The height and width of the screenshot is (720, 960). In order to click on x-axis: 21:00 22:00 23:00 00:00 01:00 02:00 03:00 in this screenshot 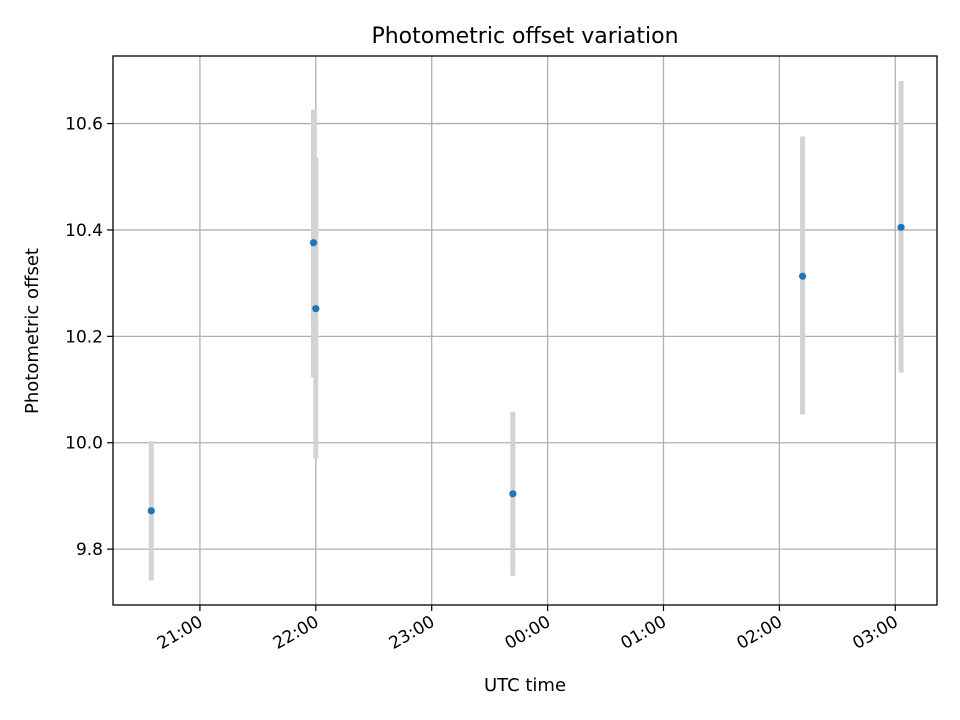, I will do `click(528, 629)`.